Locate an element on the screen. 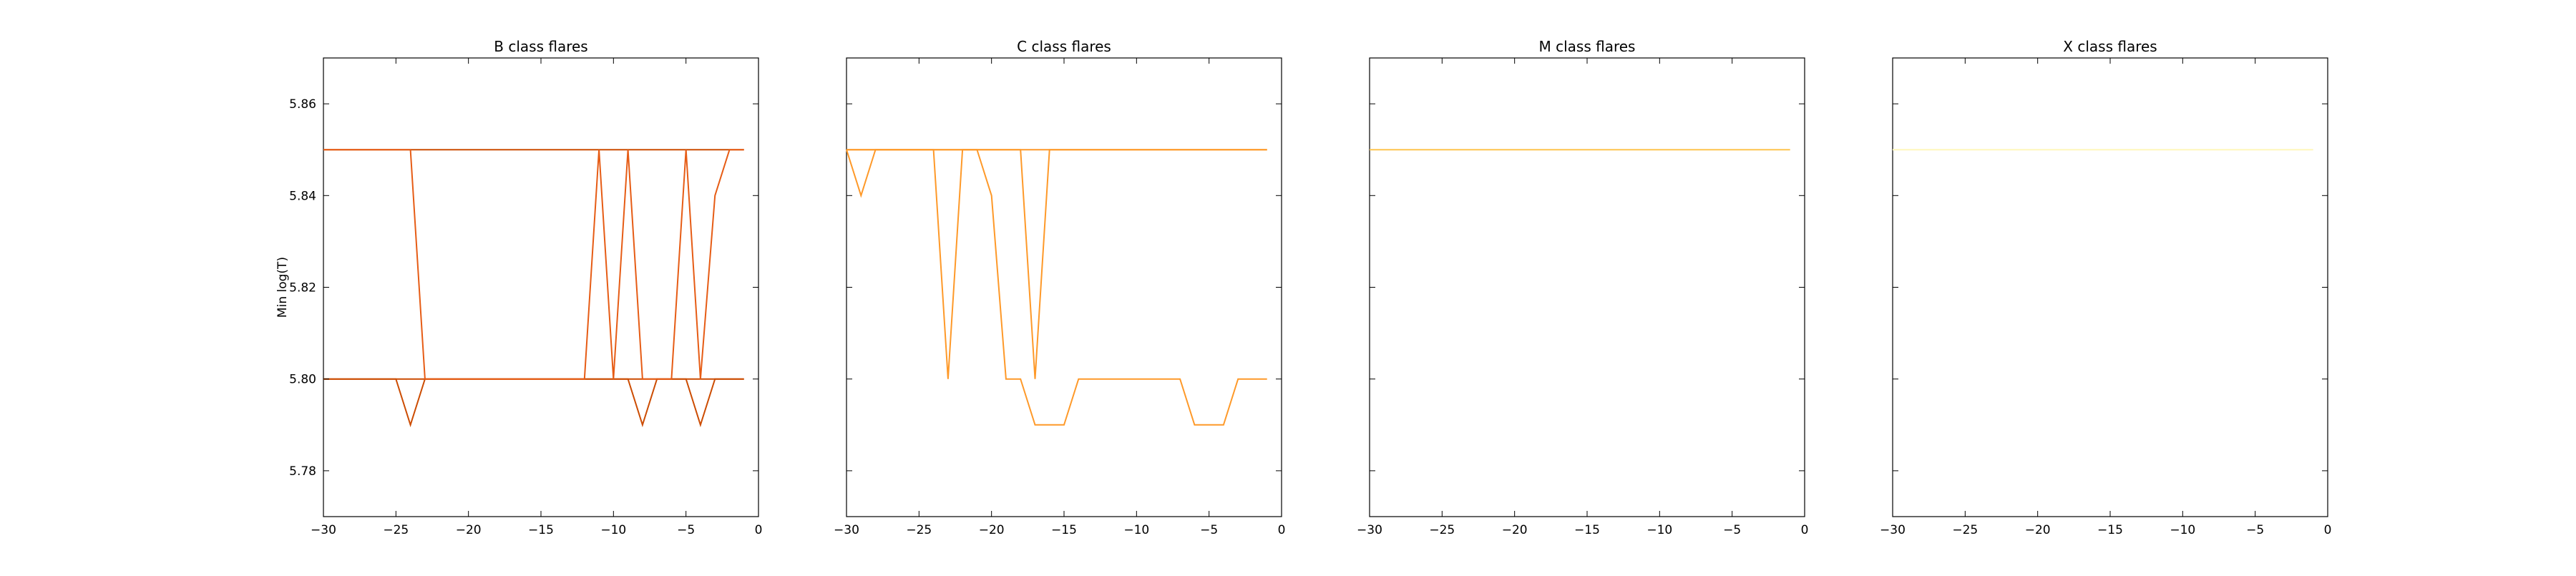  y-tick-label: 5.82 is located at coordinates (302, 288).